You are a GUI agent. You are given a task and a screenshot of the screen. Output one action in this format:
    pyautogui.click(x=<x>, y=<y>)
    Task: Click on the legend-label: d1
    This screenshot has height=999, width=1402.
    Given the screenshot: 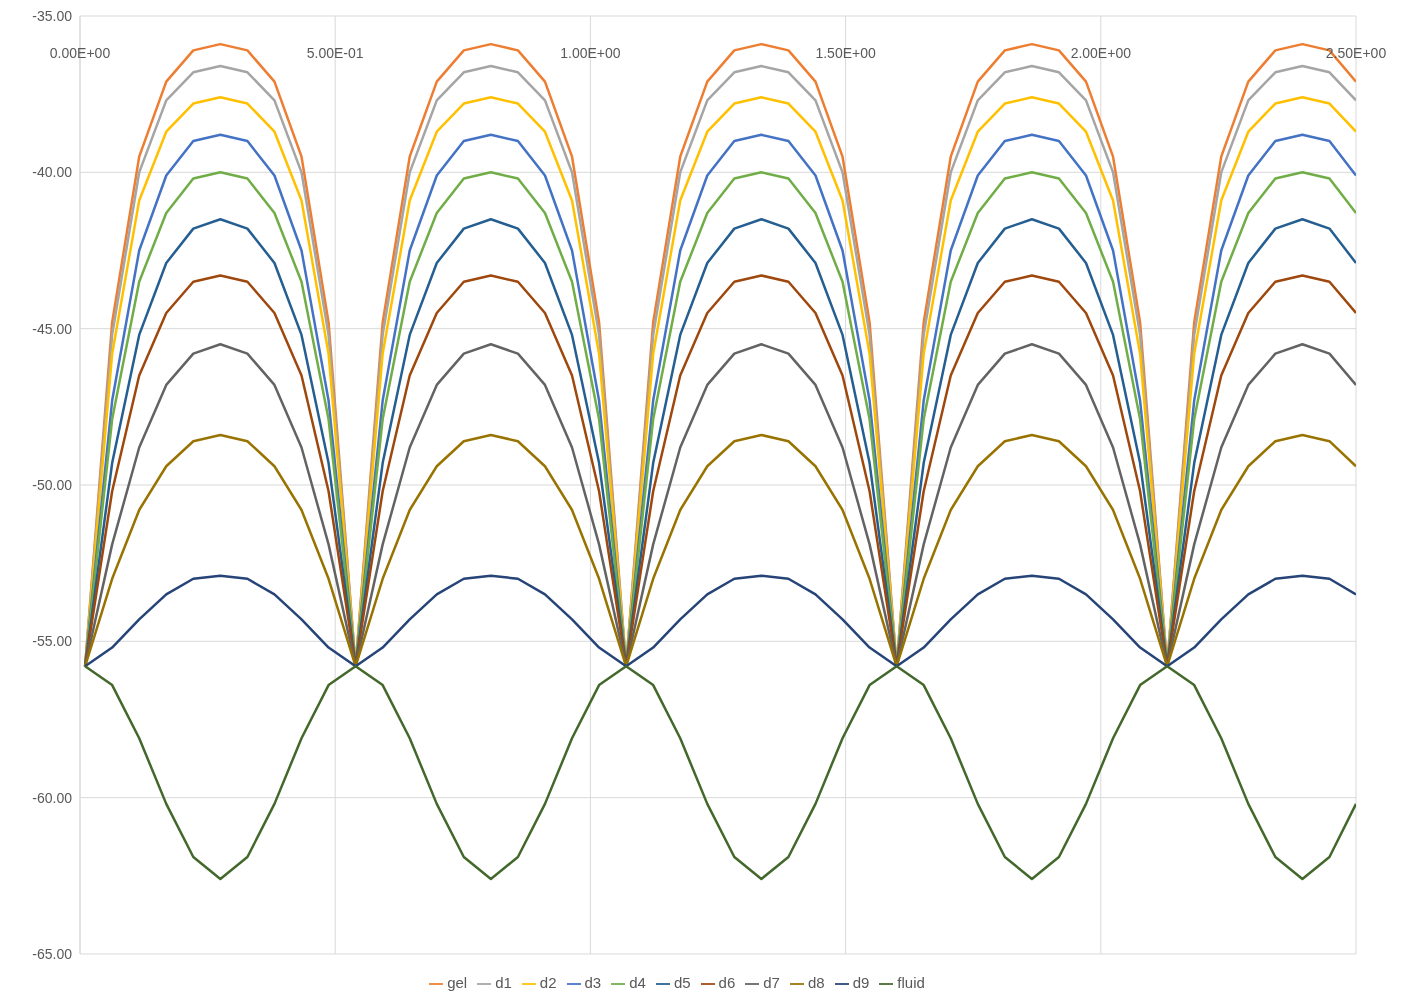 What is the action you would take?
    pyautogui.click(x=503, y=982)
    